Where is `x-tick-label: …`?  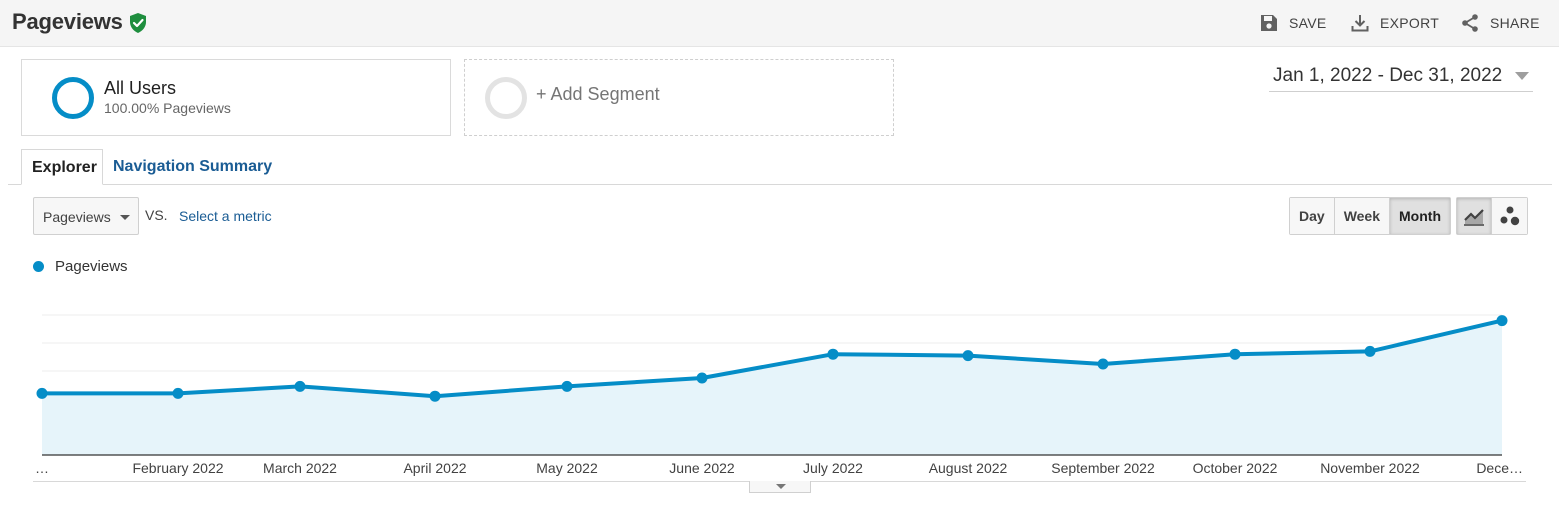 x-tick-label: … is located at coordinates (42, 468).